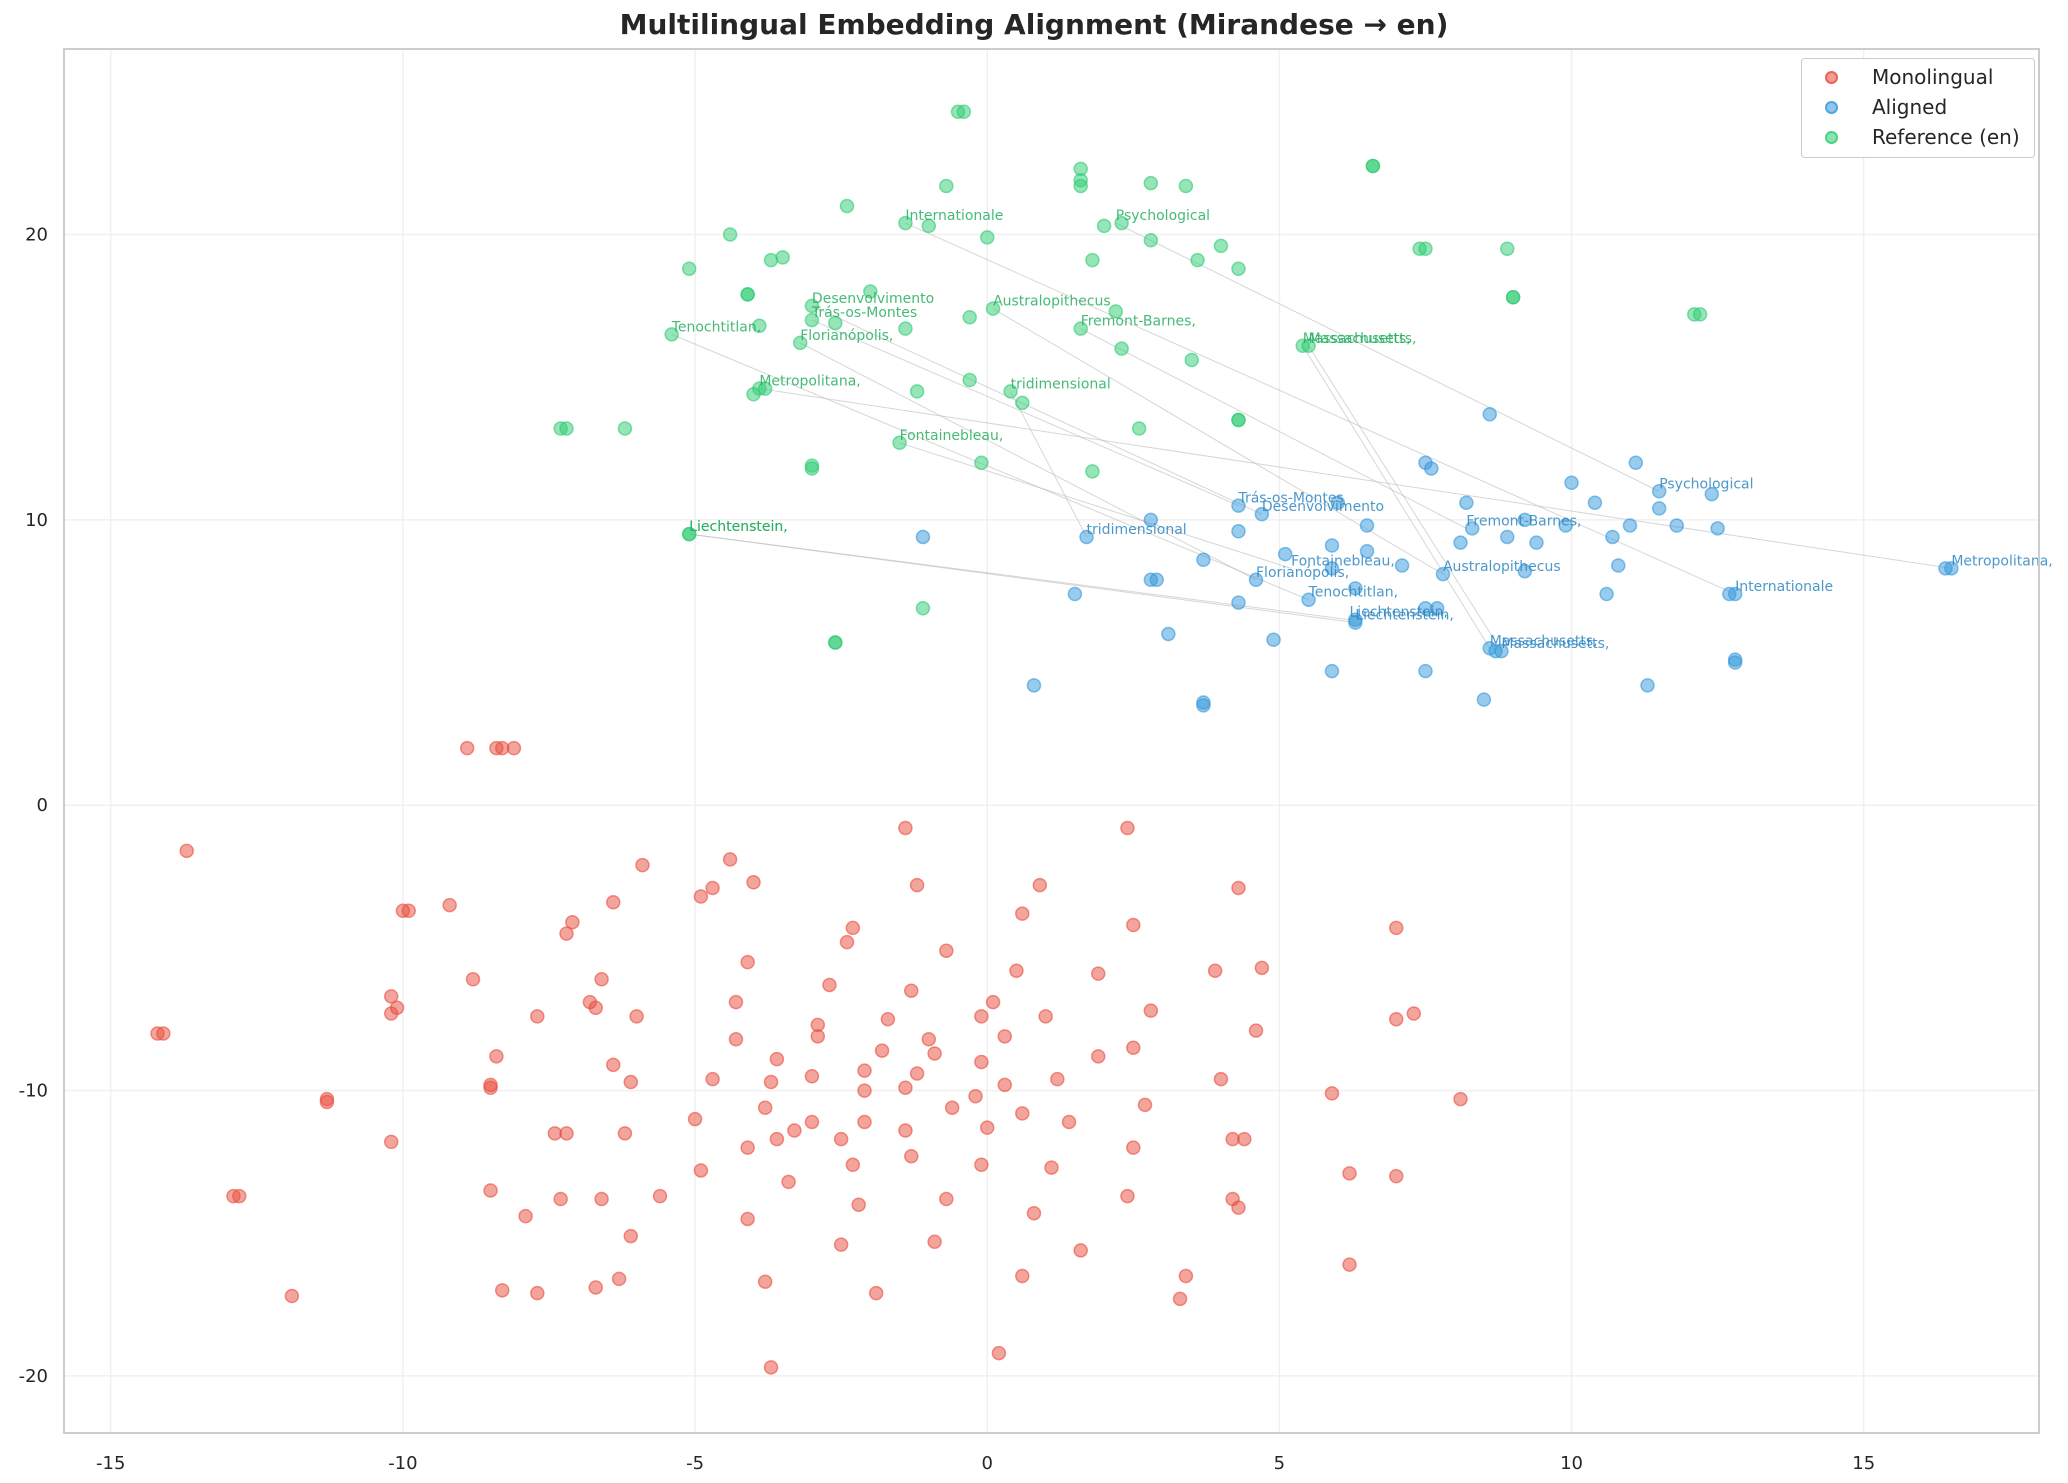 The image size is (2068, 1483). Describe the element at coordinates (1706, 484) in the screenshot. I see `aligned-point-label: Psychological` at that location.